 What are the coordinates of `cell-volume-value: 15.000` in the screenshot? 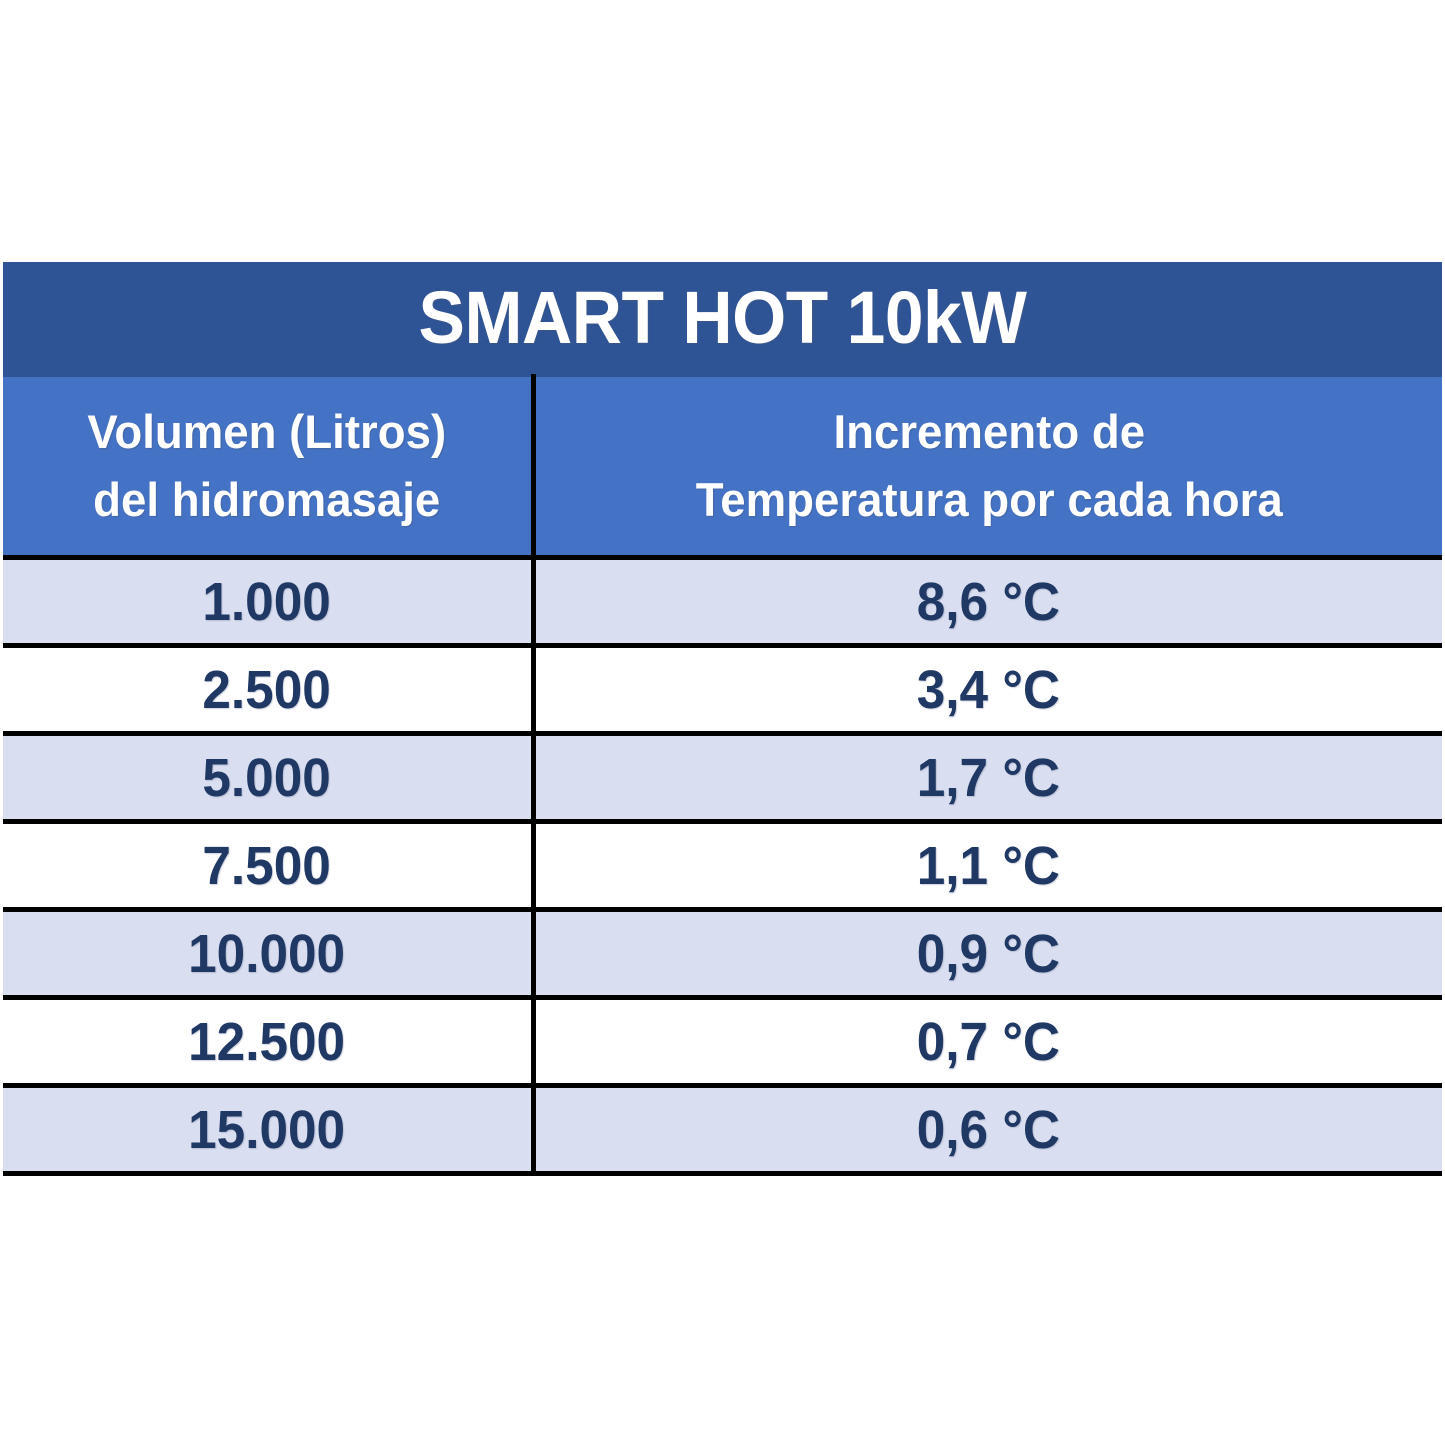 It's located at (267, 1129).